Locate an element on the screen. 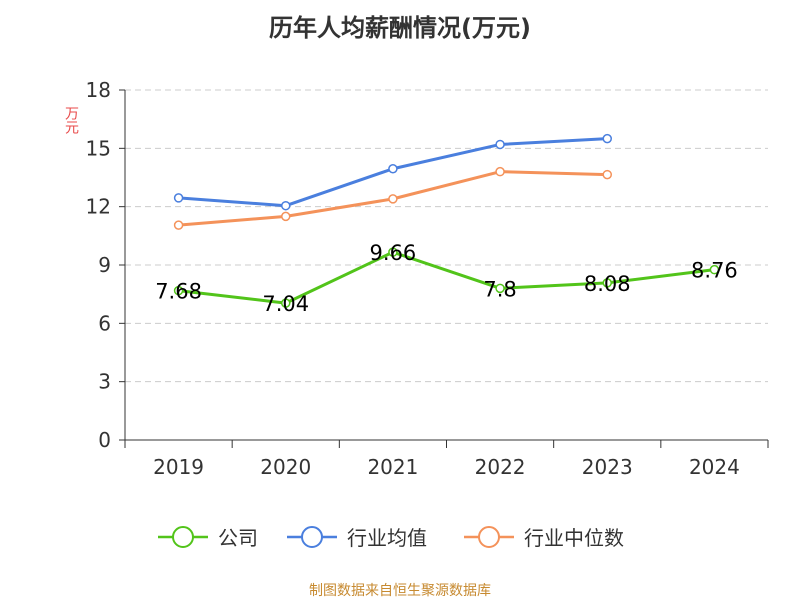 This screenshot has width=800, height=600. data-label: 9.66 is located at coordinates (393, 253).